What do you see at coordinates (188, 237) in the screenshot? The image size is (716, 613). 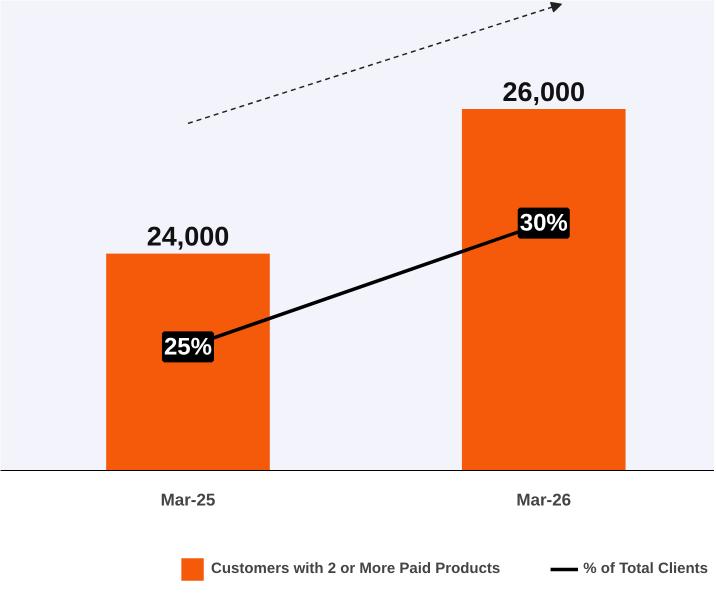 I see `data-label: 24,000` at bounding box center [188, 237].